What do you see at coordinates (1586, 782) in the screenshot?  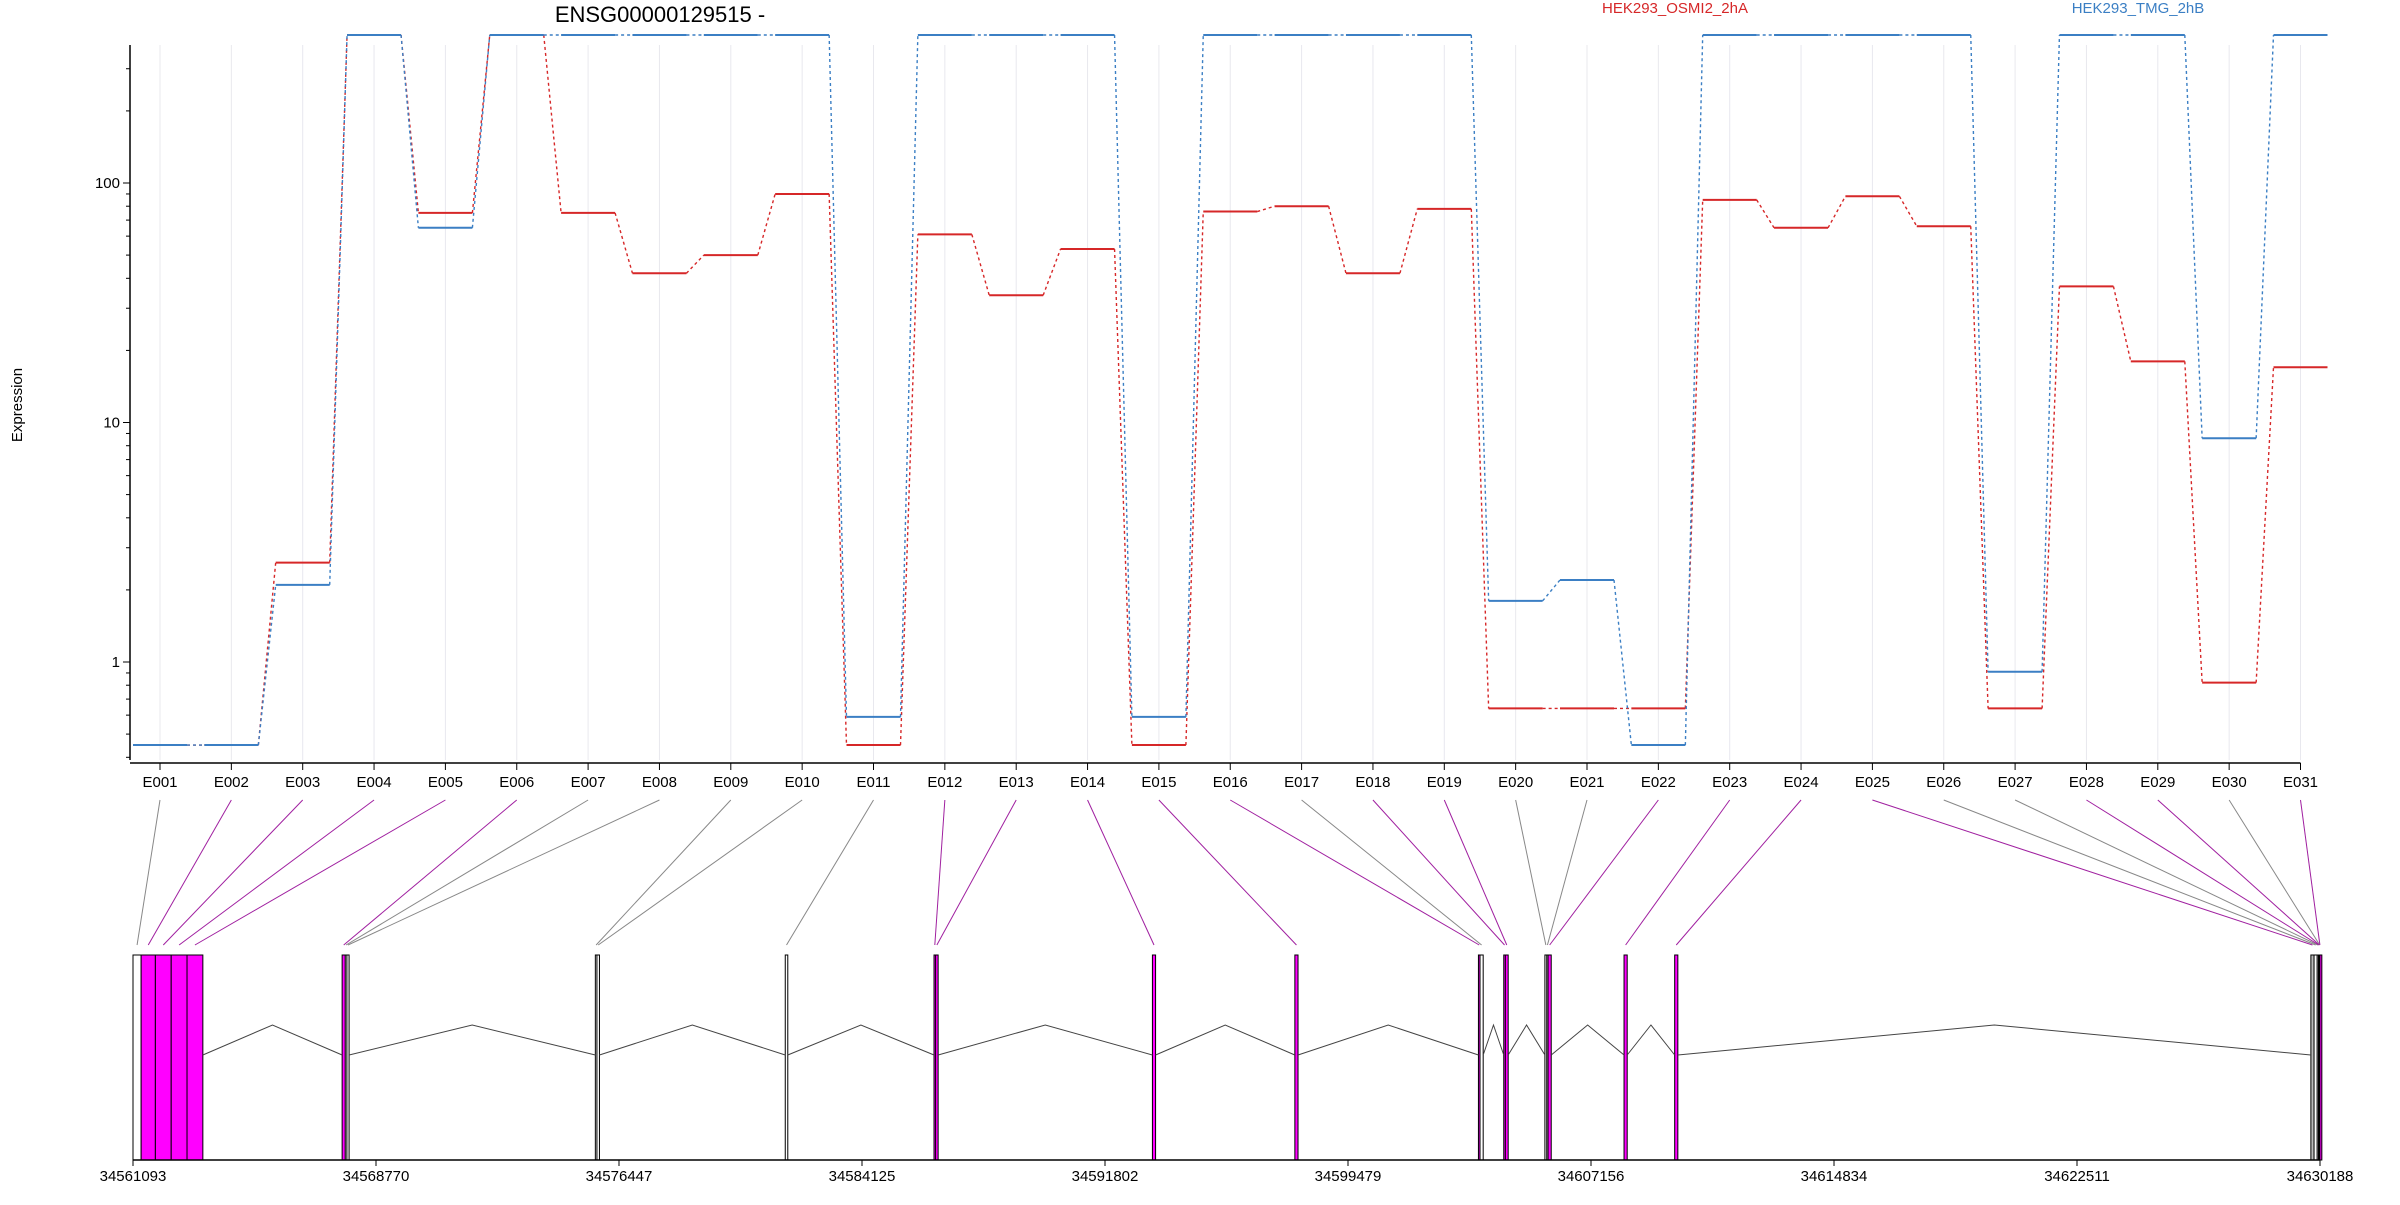 I see `x-tick-label: E021` at bounding box center [1586, 782].